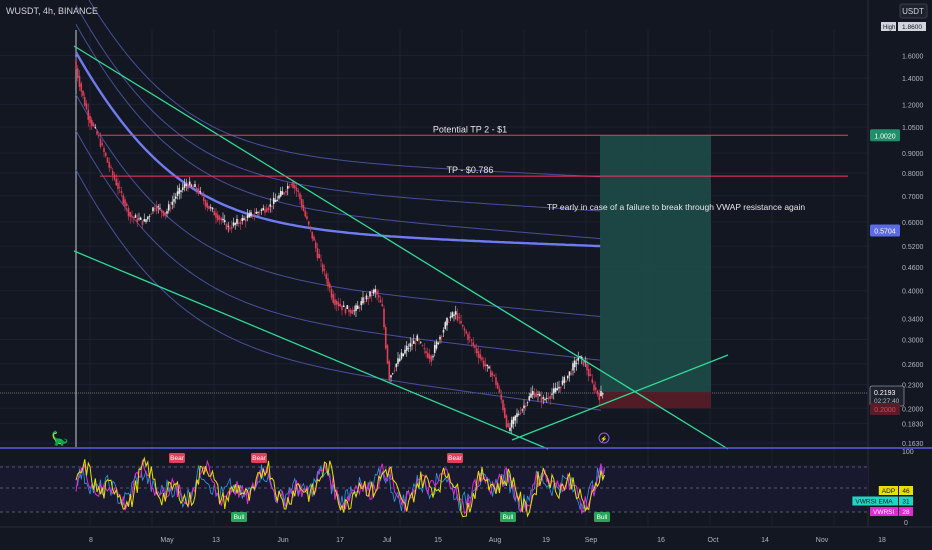  What do you see at coordinates (470, 129) in the screenshot?
I see `tp-level-label: Potential TP 2 - $1` at bounding box center [470, 129].